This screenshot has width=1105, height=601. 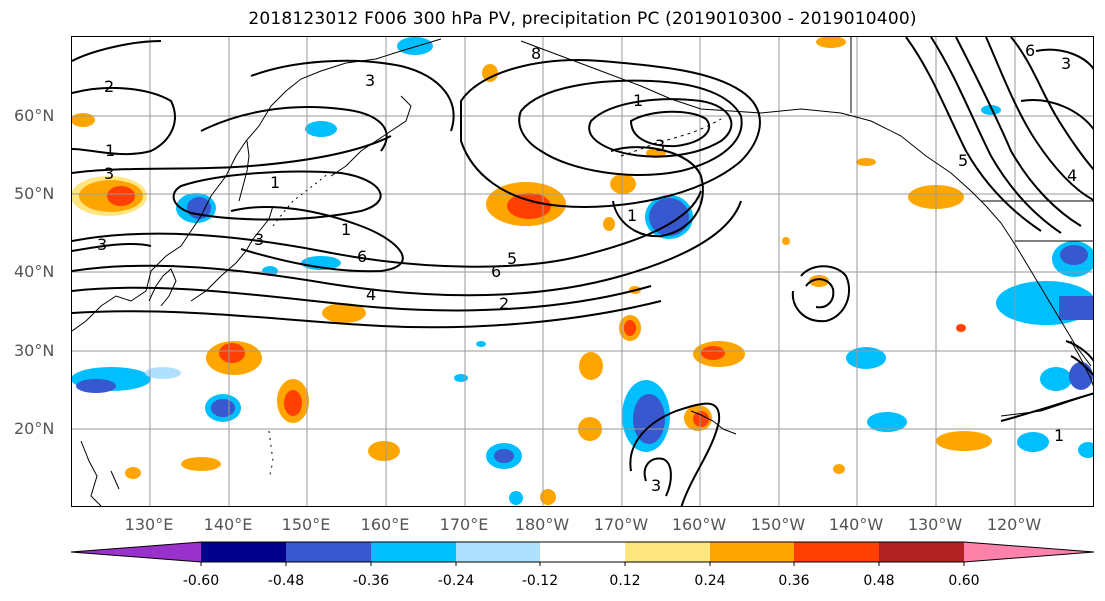 What do you see at coordinates (1081, 363) in the screenshot?
I see `baja-coast` at bounding box center [1081, 363].